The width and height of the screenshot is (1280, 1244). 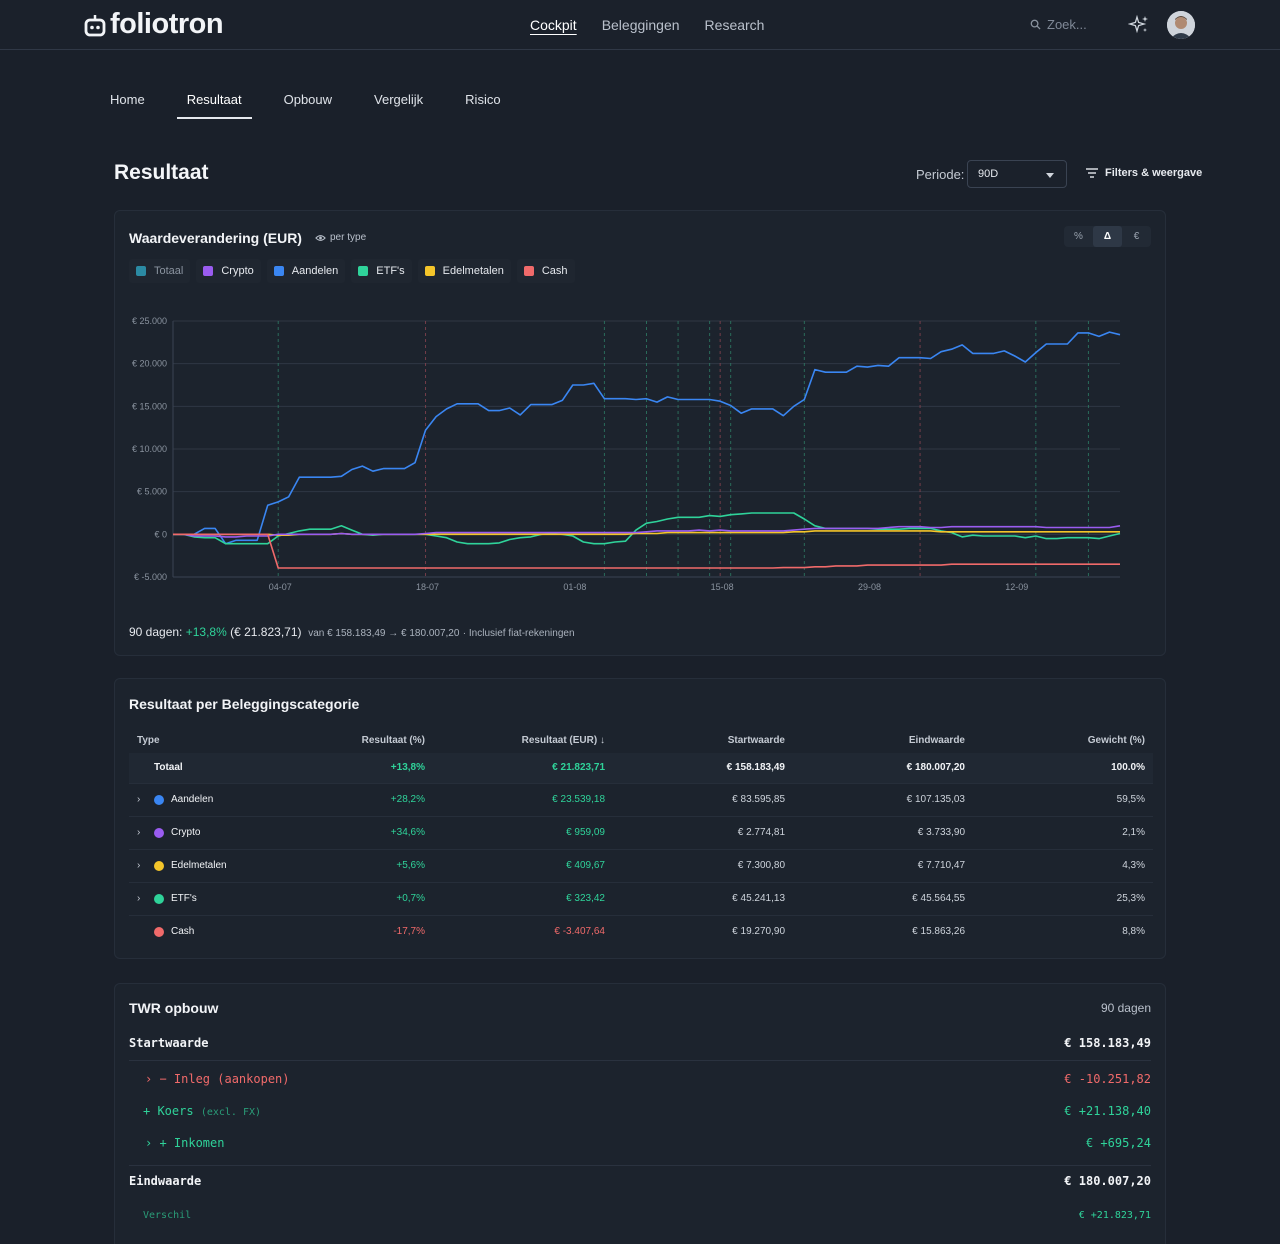 What do you see at coordinates (154, 24) in the screenshot?
I see `logo: foliotron` at bounding box center [154, 24].